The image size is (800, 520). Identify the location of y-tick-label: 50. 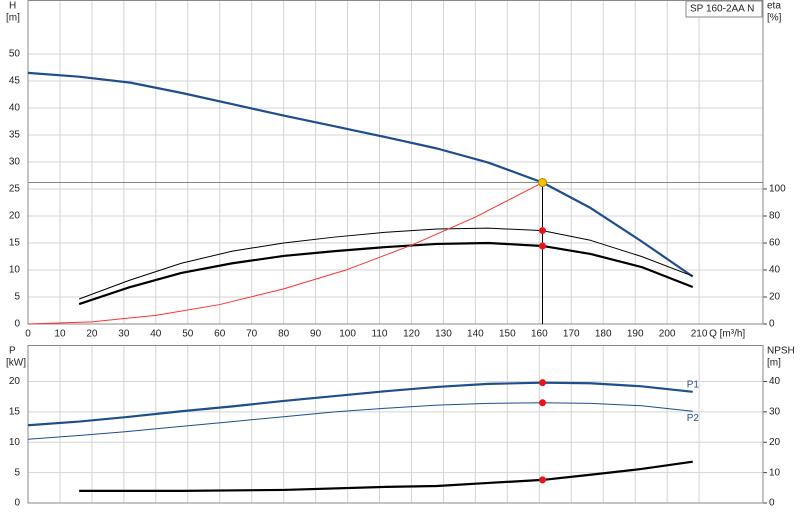
(15, 54).